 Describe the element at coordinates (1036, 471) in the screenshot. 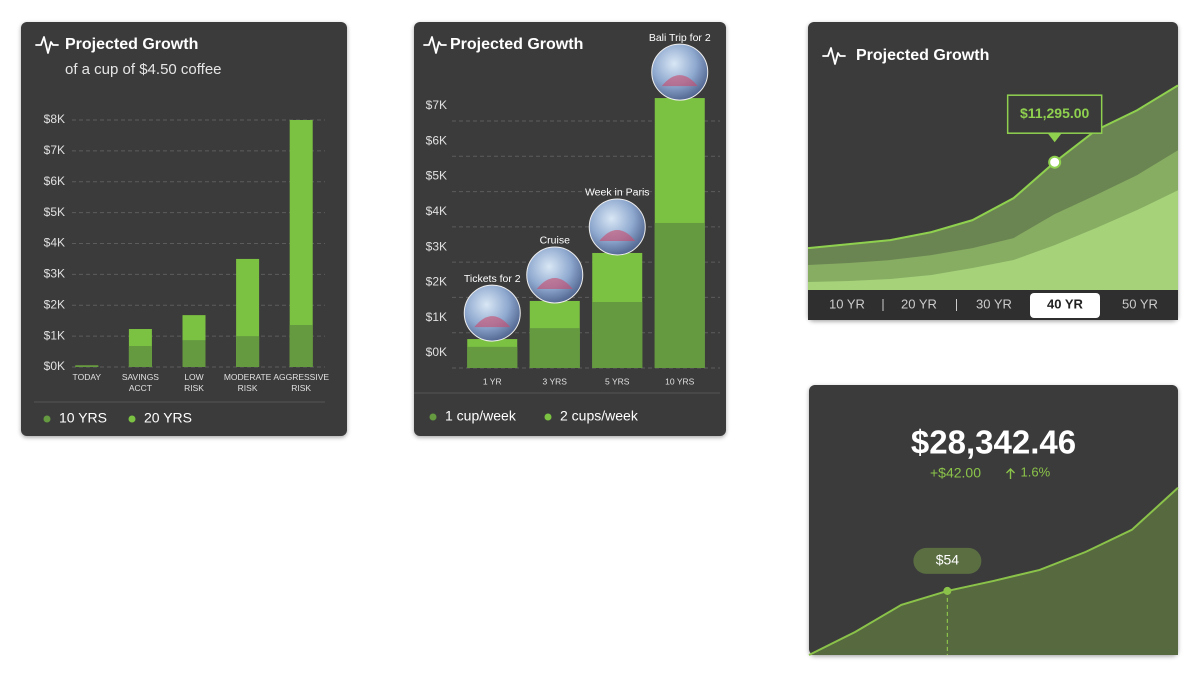

I see `change-percent: 1.6%` at that location.